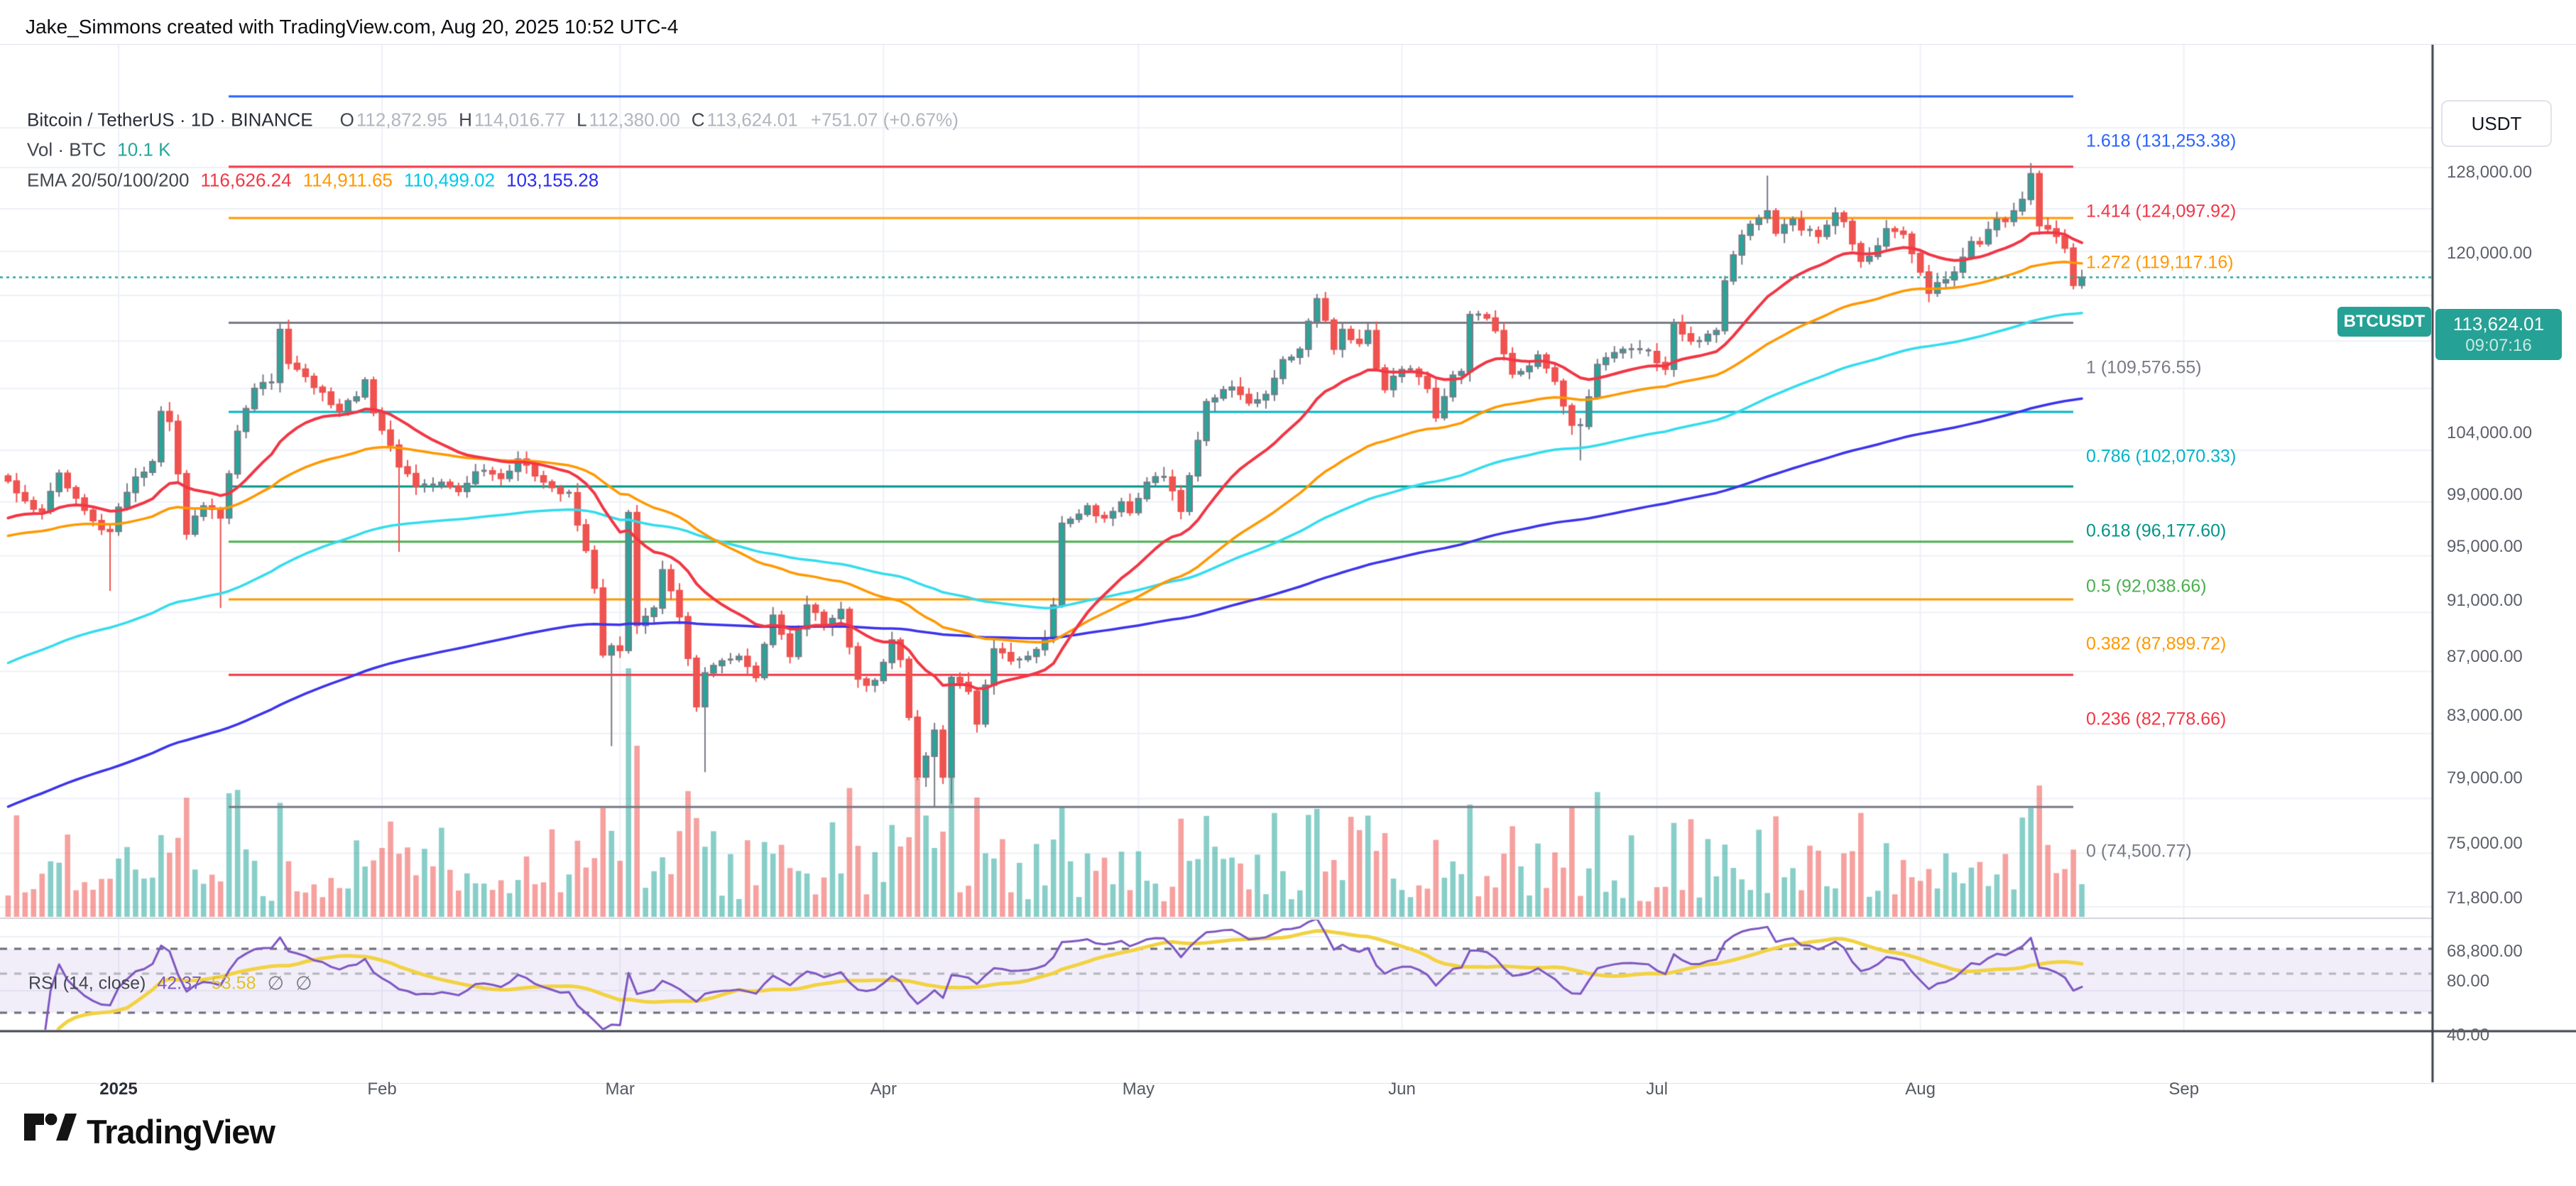 The height and width of the screenshot is (1186, 2576). Describe the element at coordinates (449, 180) in the screenshot. I see `ema100-value: 110,499.02` at that location.